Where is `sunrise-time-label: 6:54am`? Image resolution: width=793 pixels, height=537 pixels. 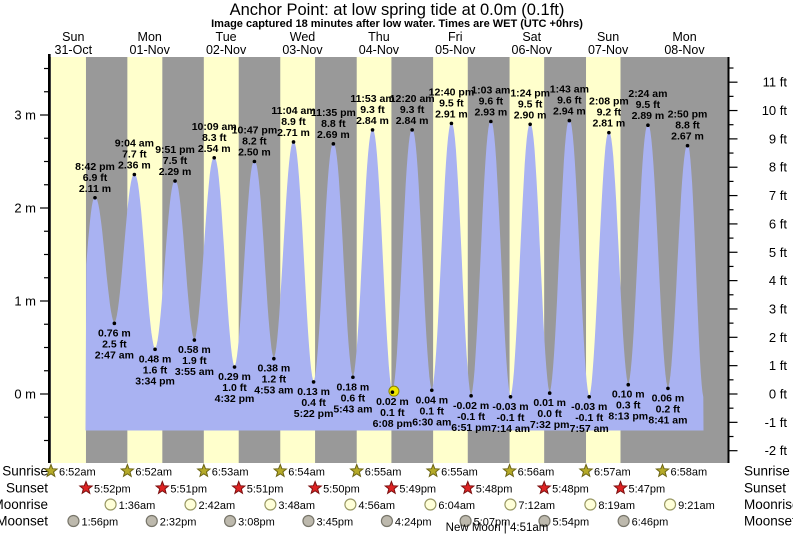
sunrise-time-label: 6:54am is located at coordinates (306, 473).